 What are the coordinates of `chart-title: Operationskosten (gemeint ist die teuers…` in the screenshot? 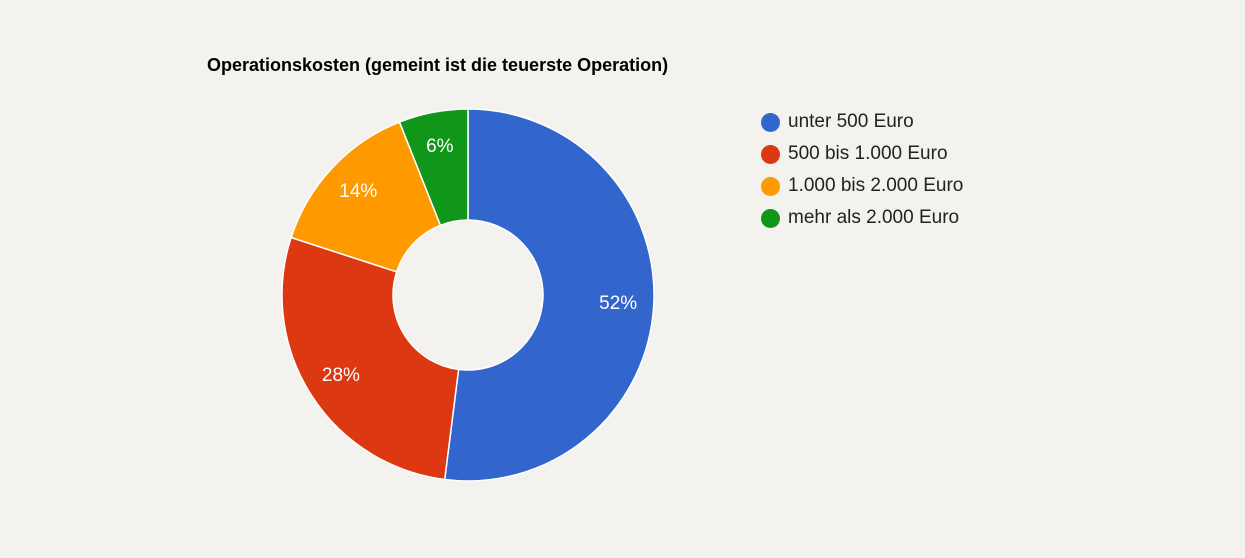 It's located at (438, 65).